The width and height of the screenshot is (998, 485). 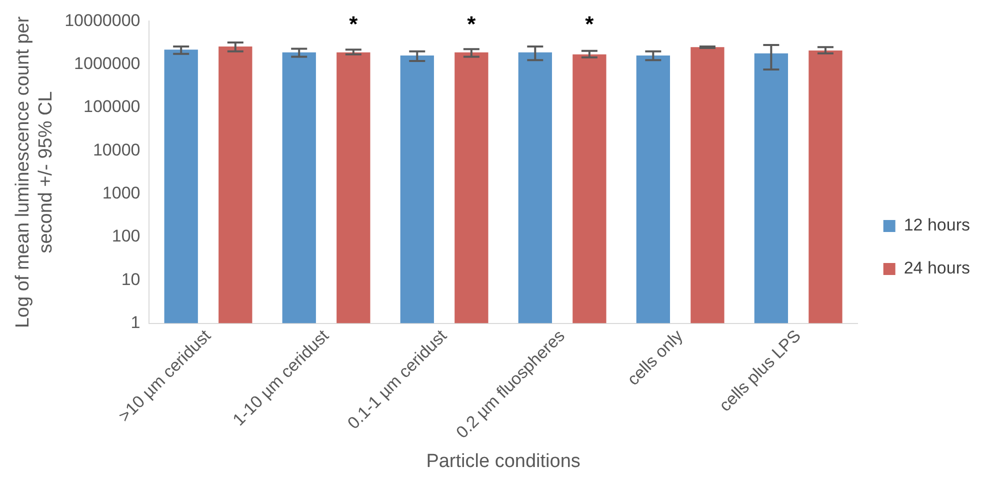 I want to click on legend-label: 12 hours, so click(x=937, y=225).